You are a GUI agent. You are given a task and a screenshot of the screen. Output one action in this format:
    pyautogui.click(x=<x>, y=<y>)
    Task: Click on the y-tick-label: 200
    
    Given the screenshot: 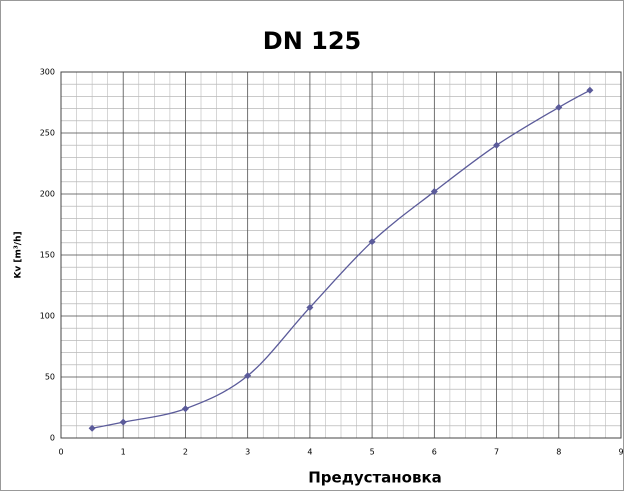 What is the action you would take?
    pyautogui.click(x=47, y=194)
    